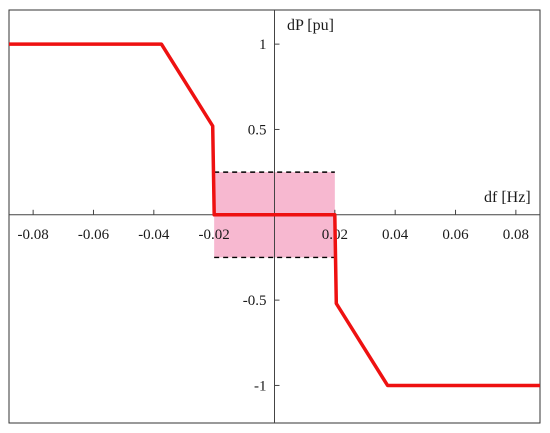 The image size is (550, 433). I want to click on y-tick-label: -0.5, so click(255, 301).